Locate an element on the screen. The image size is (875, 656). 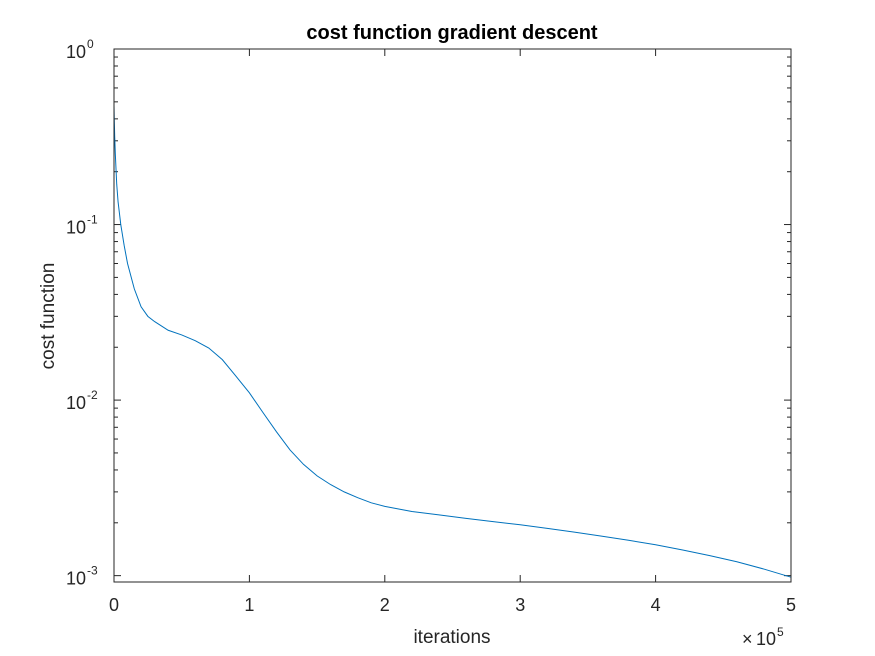
y-tick-label-exponent: -2 is located at coordinates (92, 395).